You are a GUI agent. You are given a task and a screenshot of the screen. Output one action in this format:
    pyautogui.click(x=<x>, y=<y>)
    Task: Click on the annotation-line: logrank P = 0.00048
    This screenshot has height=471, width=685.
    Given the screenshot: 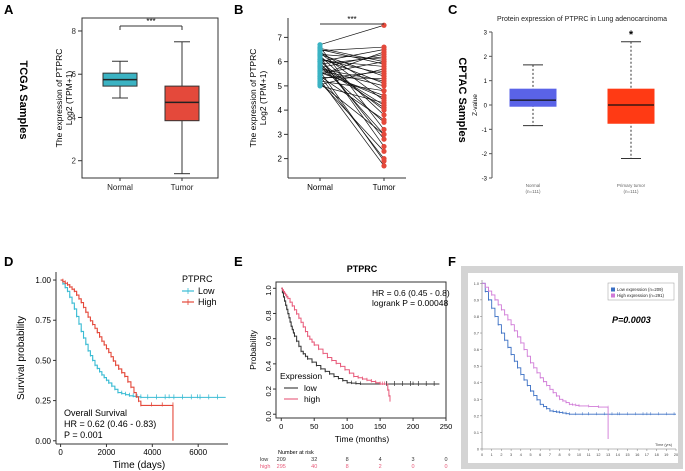 What is the action you would take?
    pyautogui.click(x=410, y=303)
    